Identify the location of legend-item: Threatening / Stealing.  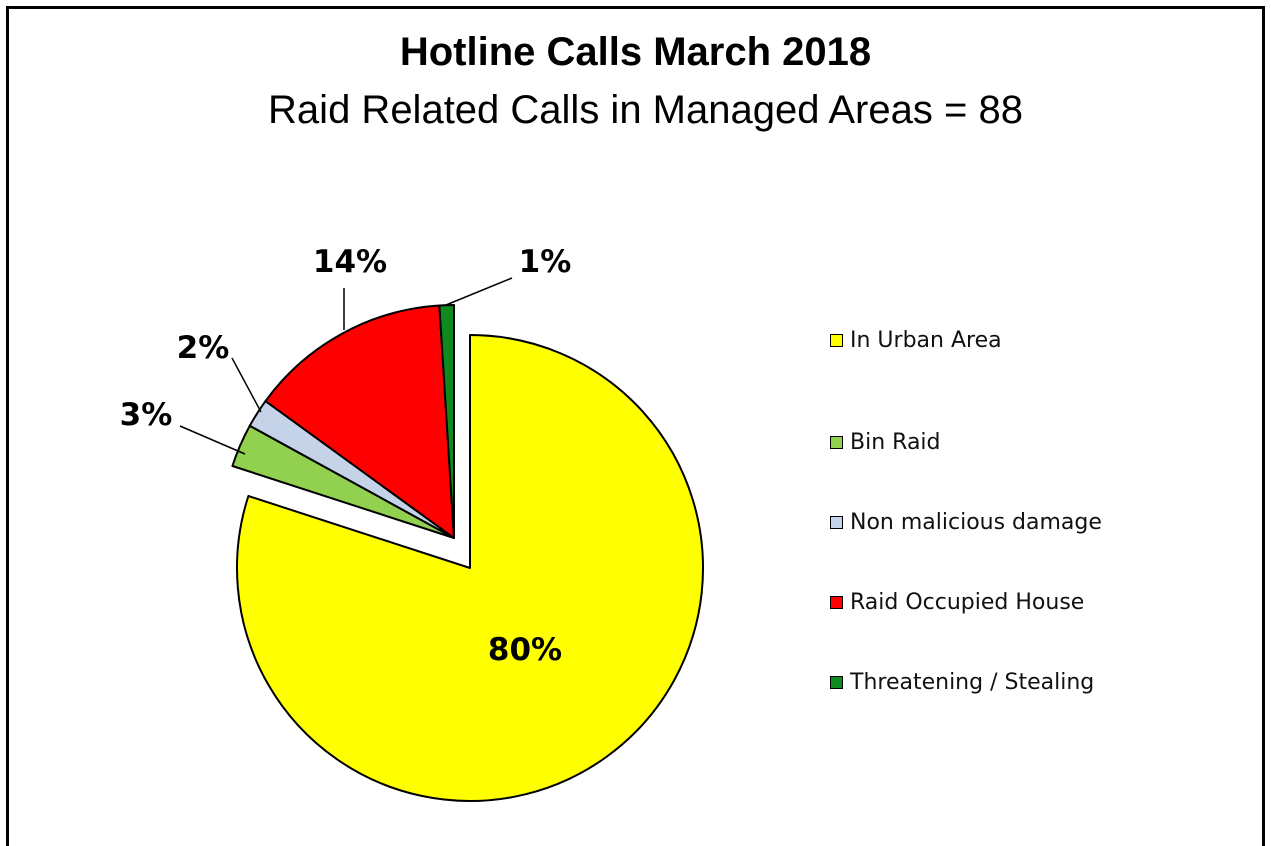
(966, 682).